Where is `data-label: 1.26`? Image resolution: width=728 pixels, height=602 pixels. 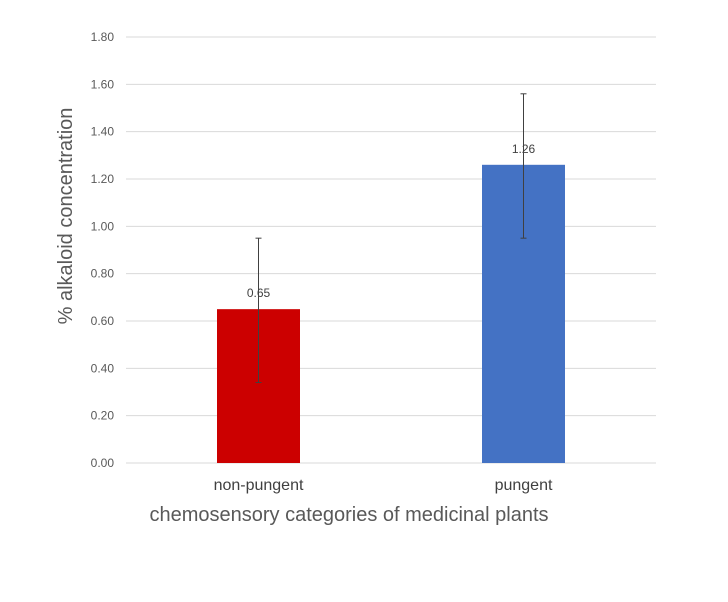 data-label: 1.26 is located at coordinates (524, 149).